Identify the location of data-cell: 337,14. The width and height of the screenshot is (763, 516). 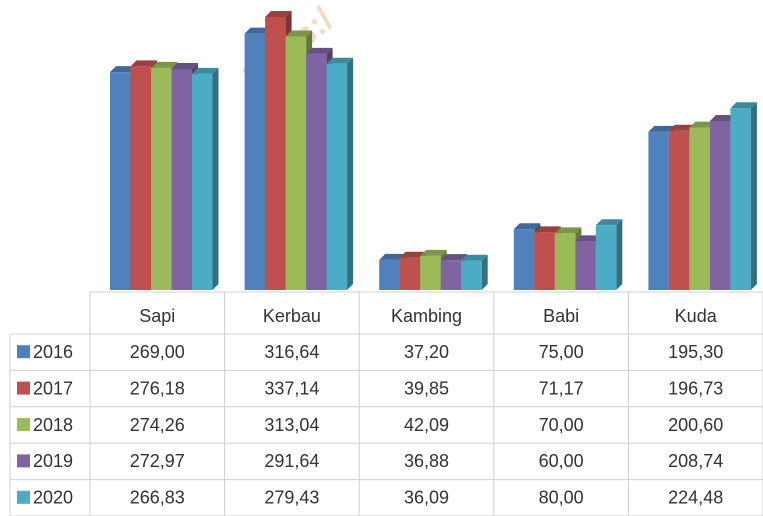
(291, 388).